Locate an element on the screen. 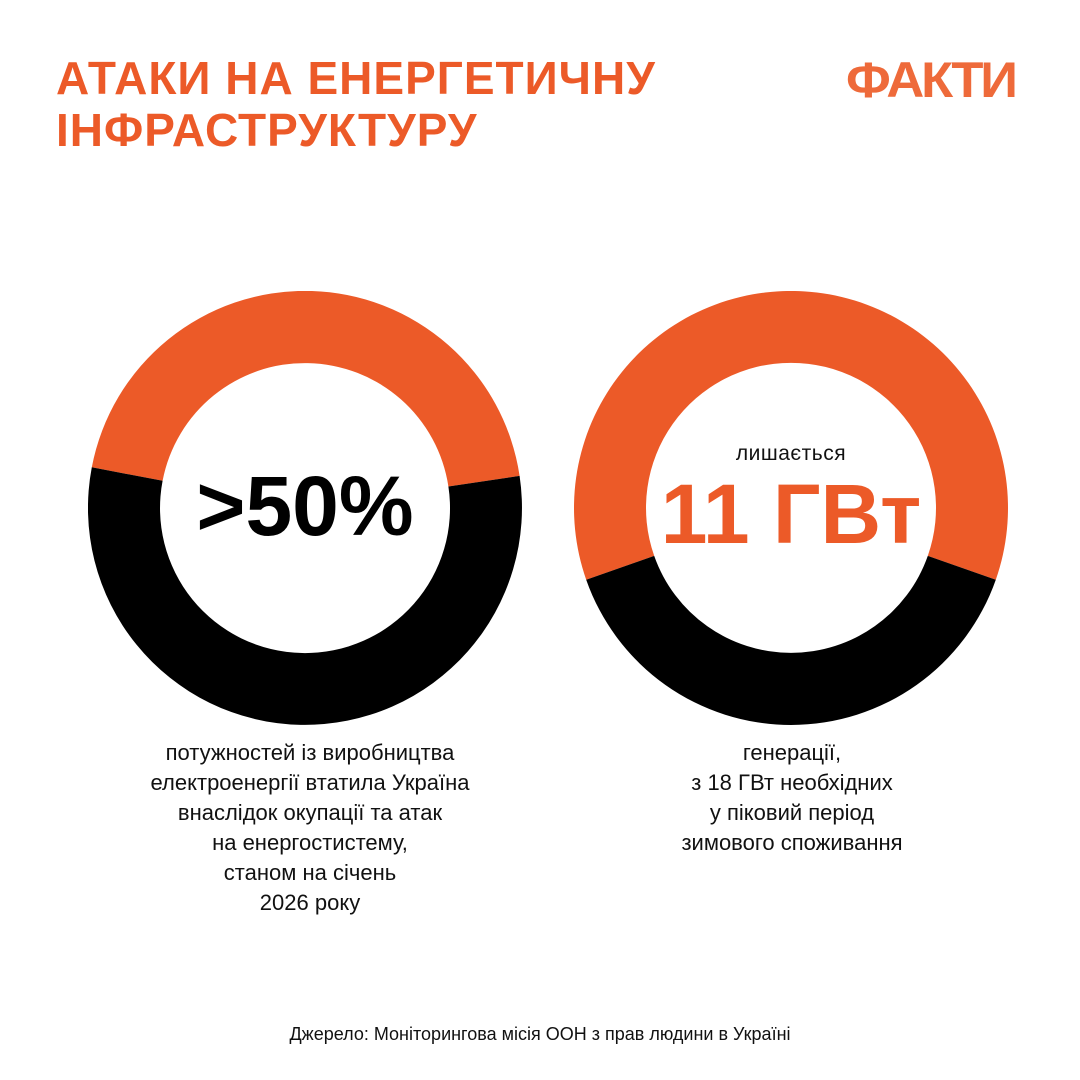 The width and height of the screenshot is (1080, 1080). title-line-1: АТАКИ НА ЕНЕРГЕТИЧНУ is located at coordinates (356, 78).